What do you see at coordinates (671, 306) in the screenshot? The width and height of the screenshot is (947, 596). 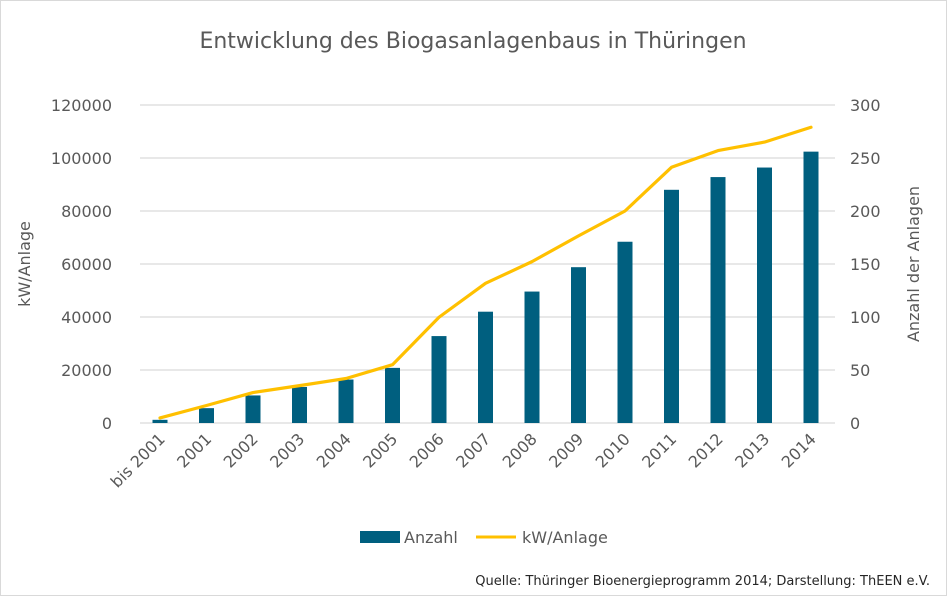 I see `bar-2011` at bounding box center [671, 306].